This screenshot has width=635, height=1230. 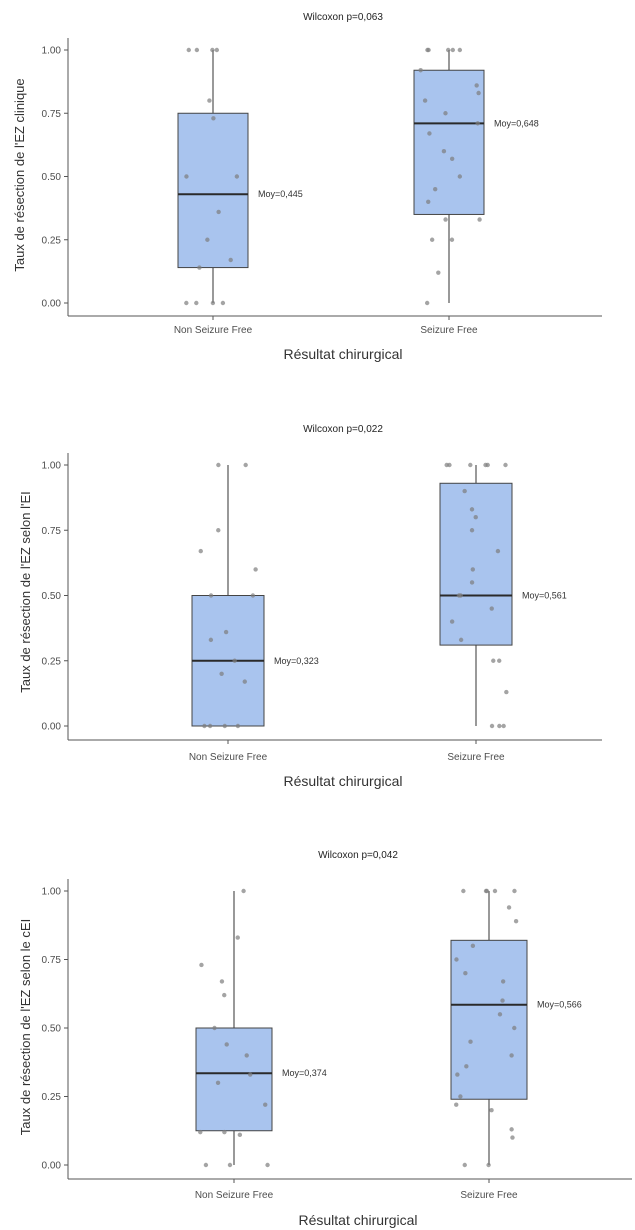 What do you see at coordinates (358, 855) in the screenshot?
I see `chart-title: Wilcoxon p=0,042` at bounding box center [358, 855].